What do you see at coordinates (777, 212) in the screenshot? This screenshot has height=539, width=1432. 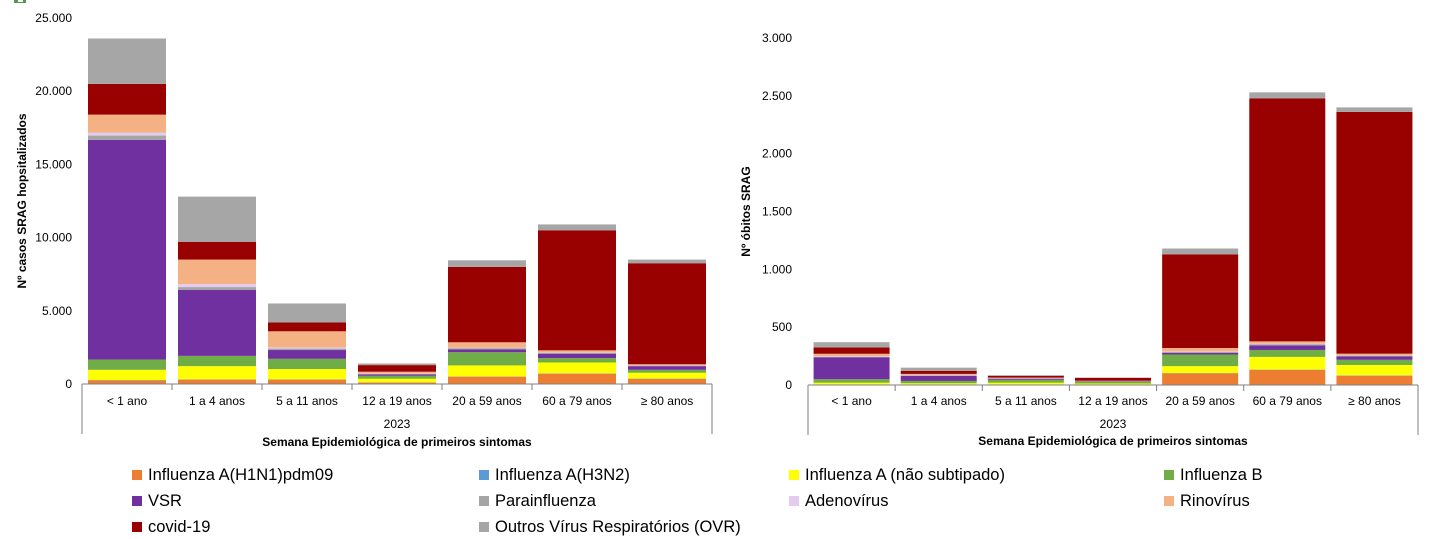 I see `y-tick-label: 1.500` at bounding box center [777, 212].